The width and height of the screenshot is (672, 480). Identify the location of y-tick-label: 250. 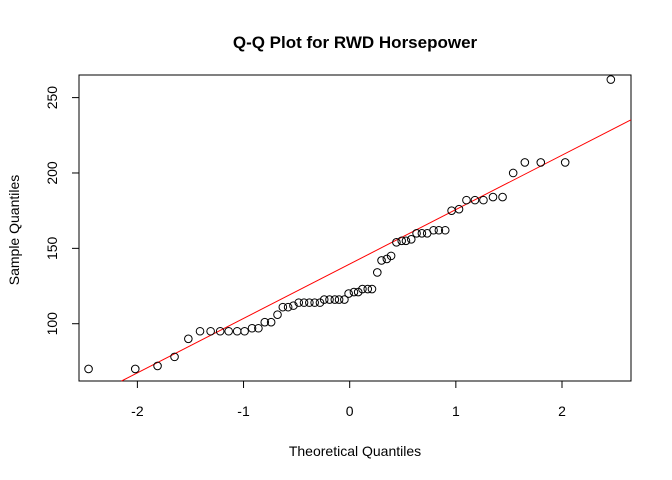
(52, 98).